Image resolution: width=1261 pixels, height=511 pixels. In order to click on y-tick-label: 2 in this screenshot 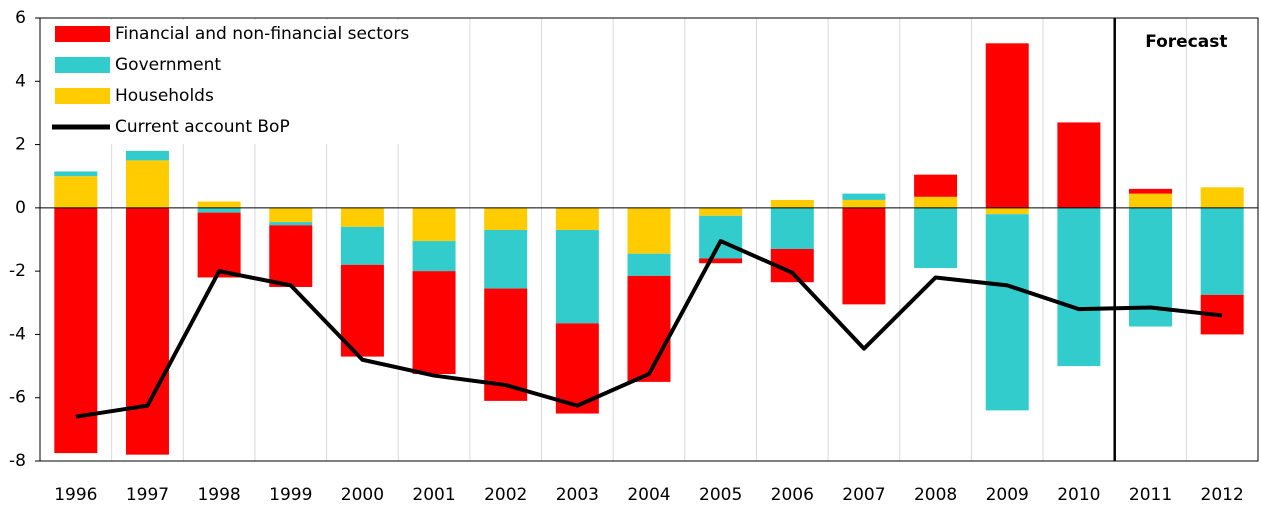, I will do `click(20, 145)`.